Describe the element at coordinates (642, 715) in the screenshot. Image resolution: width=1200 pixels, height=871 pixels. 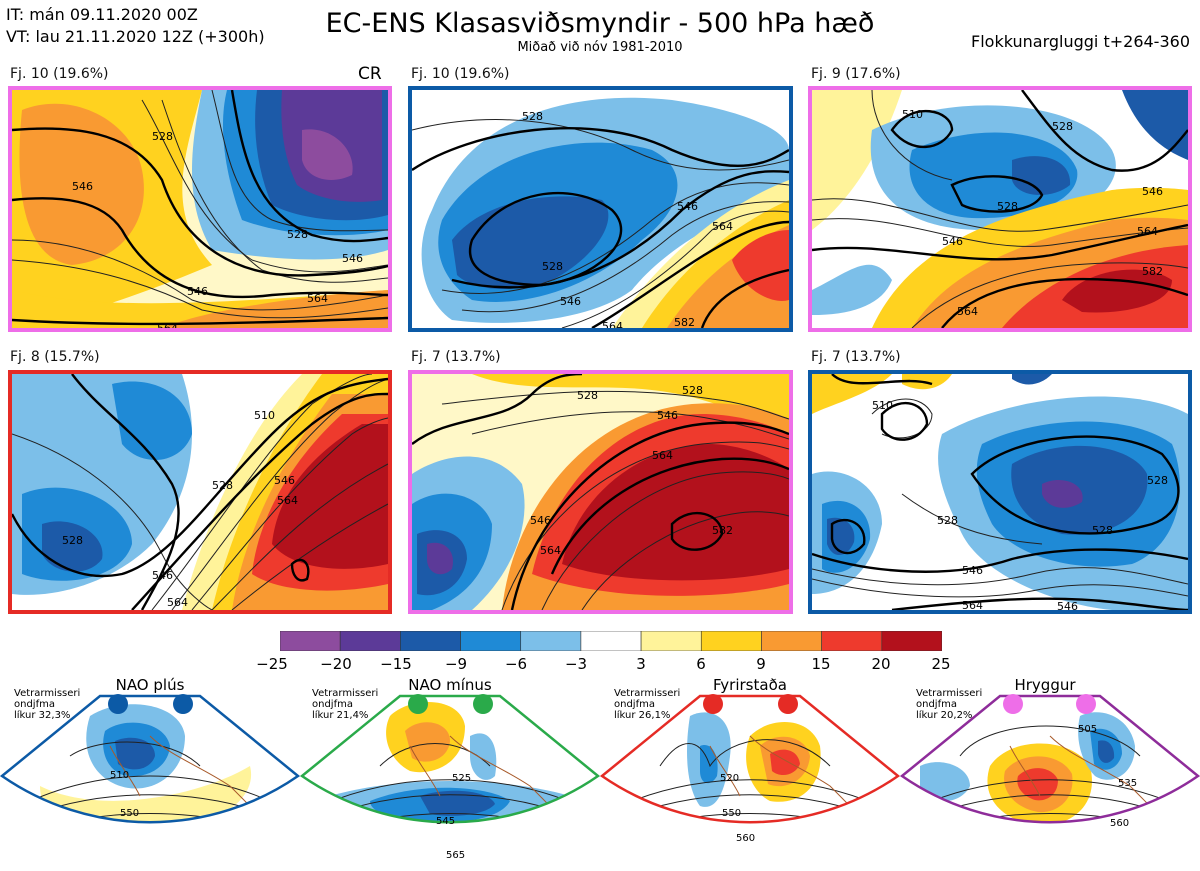
I see `note-line: líkur 26,1%` at that location.